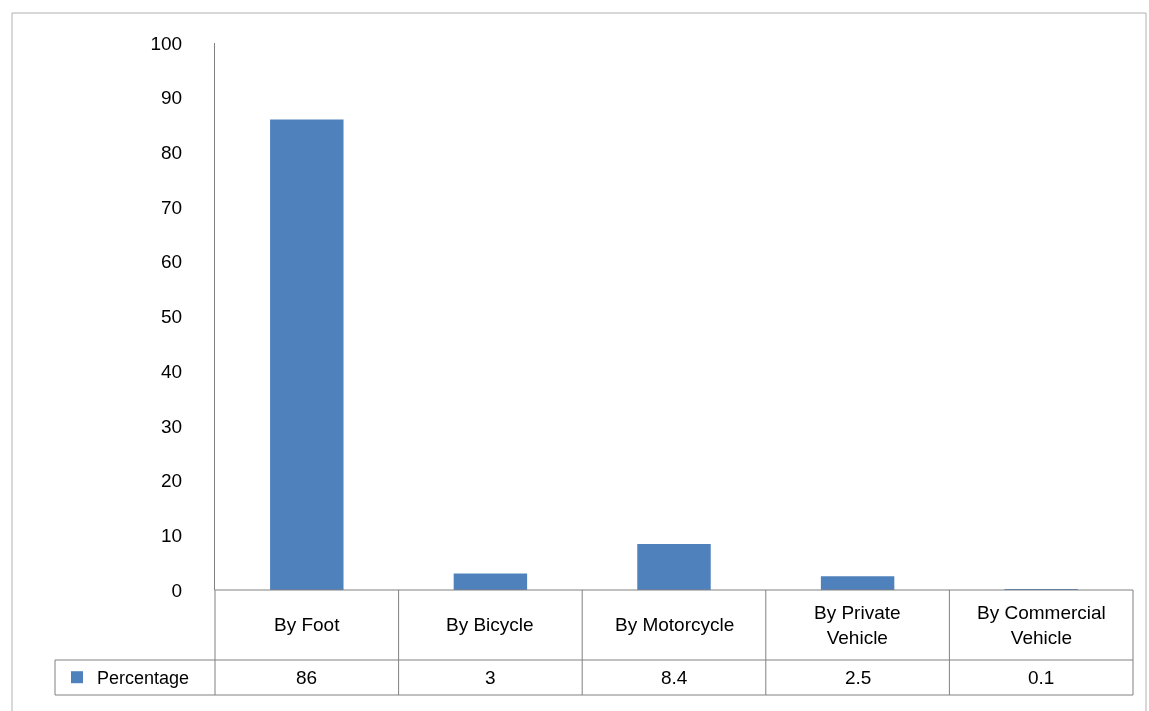 The height and width of the screenshot is (711, 1149). Describe the element at coordinates (172, 481) in the screenshot. I see `y-tick-label: 20` at that location.